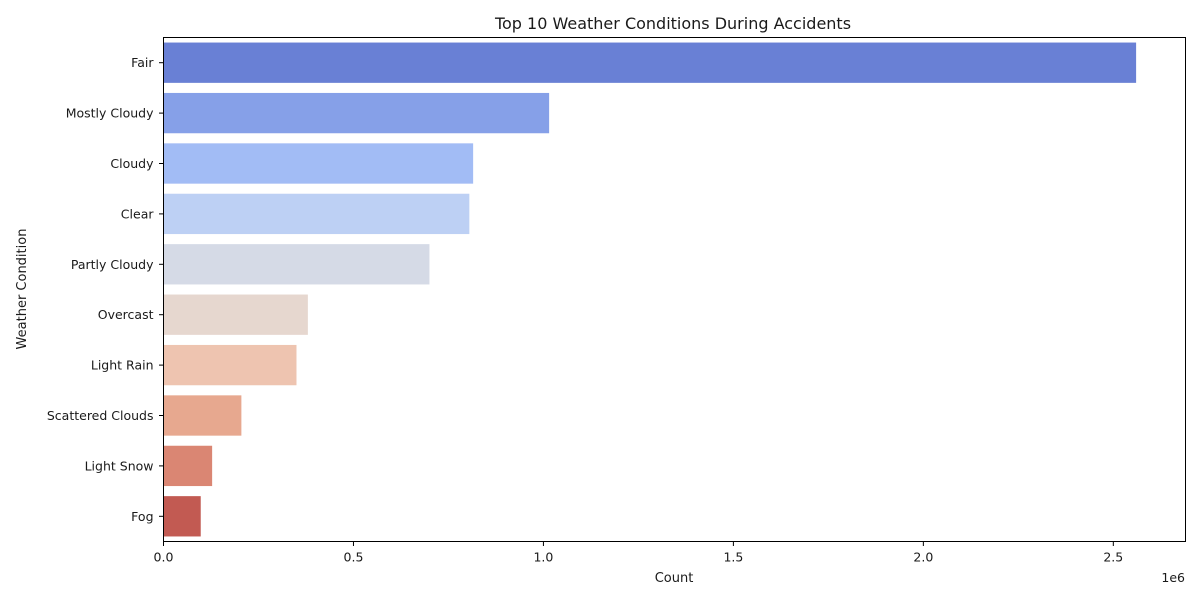  I want to click on bar-light-snow, so click(188, 466).